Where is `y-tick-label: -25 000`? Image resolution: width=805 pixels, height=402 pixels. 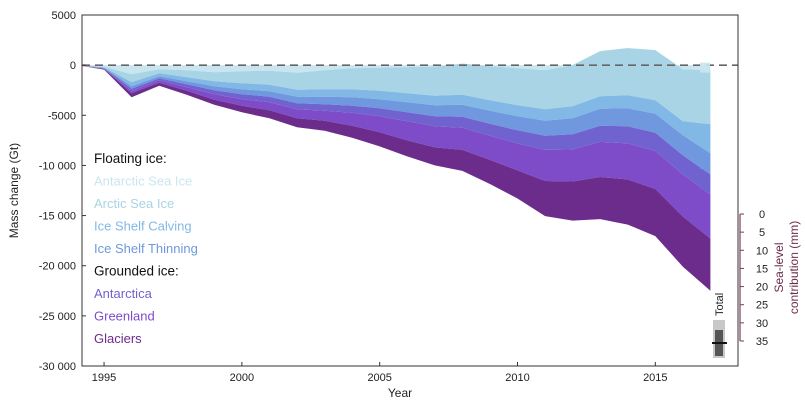 y-tick-label: -25 000 is located at coordinates (57, 317).